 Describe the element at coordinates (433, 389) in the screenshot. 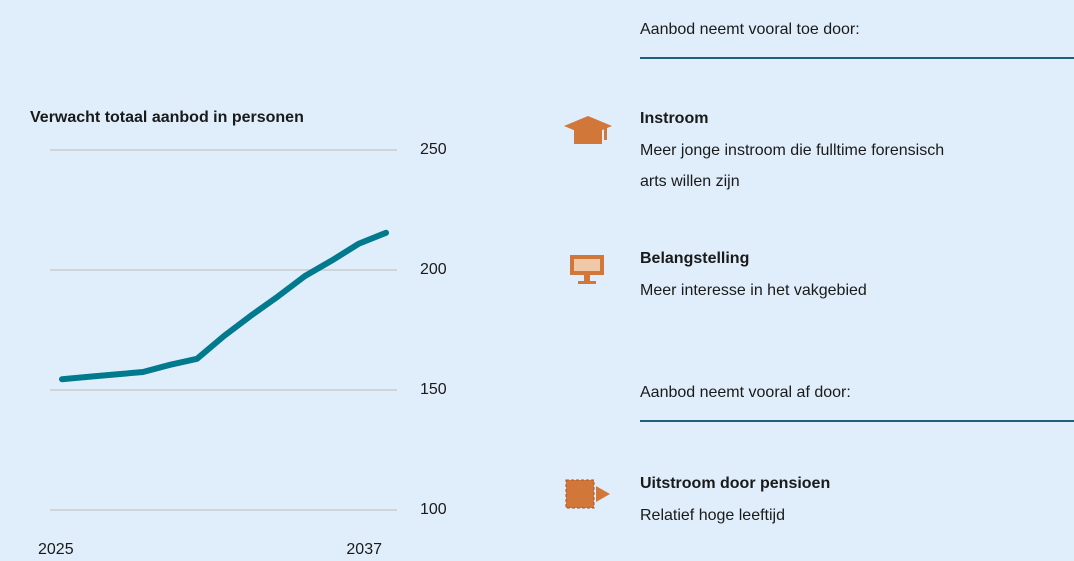

I see `y-tick-label: 150` at that location.